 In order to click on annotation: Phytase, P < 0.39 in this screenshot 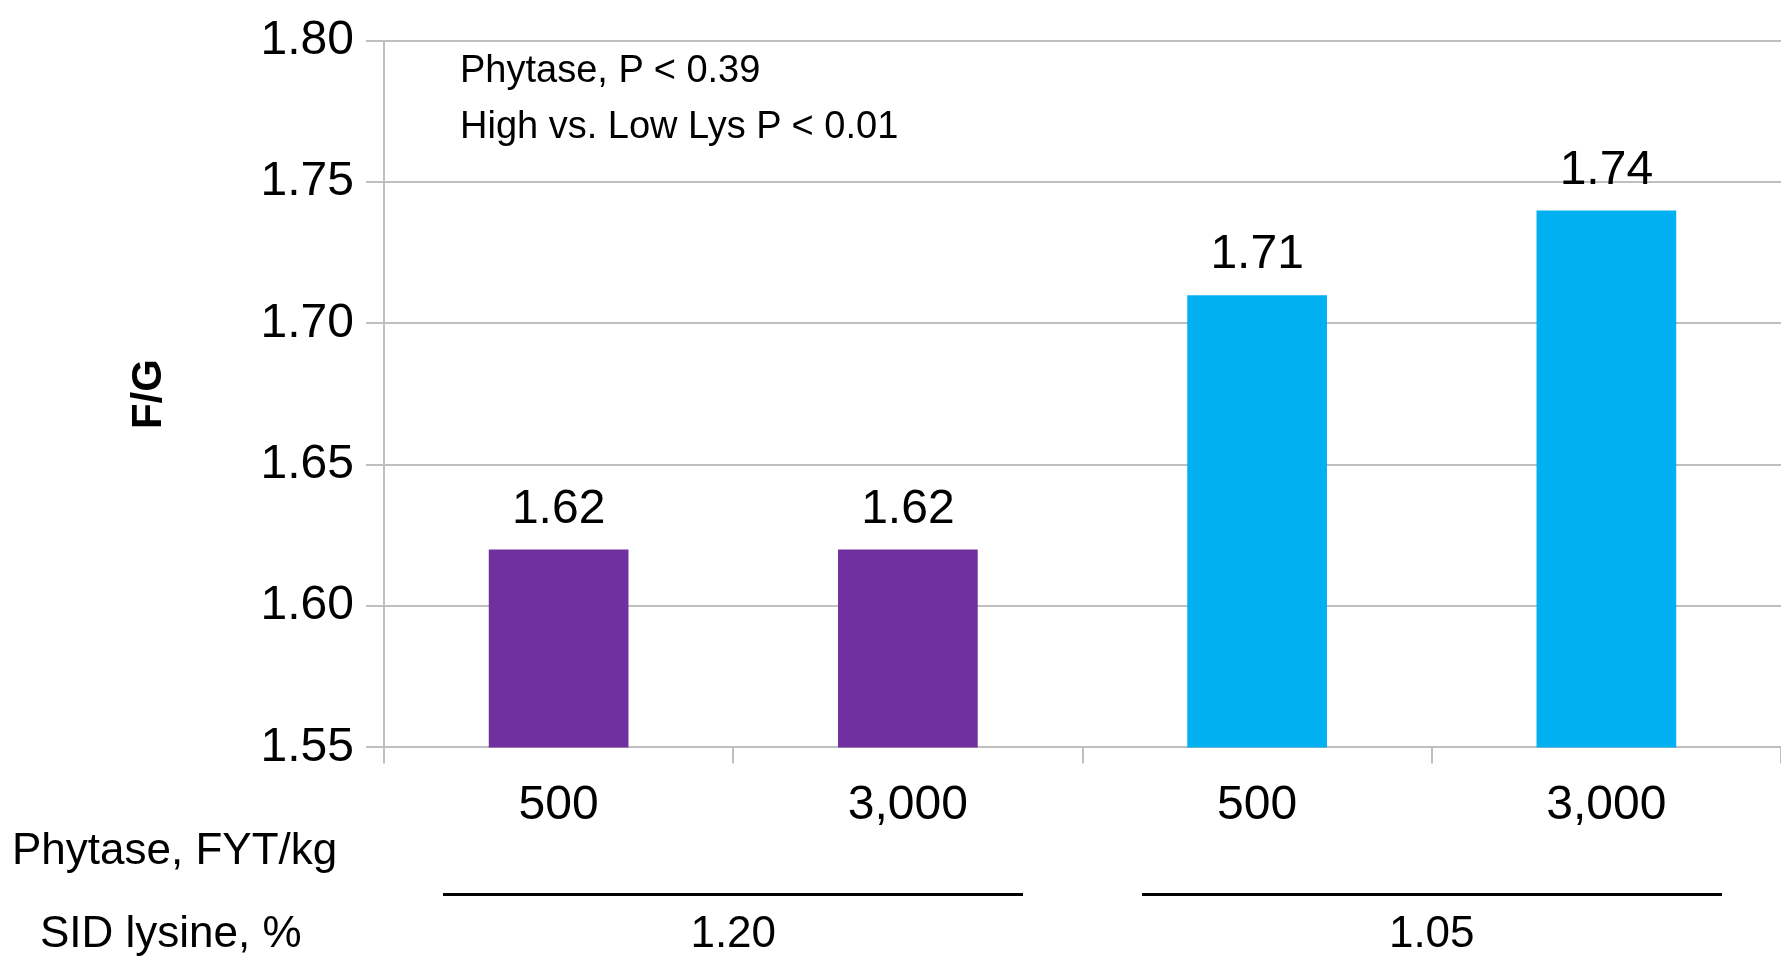, I will do `click(610, 69)`.